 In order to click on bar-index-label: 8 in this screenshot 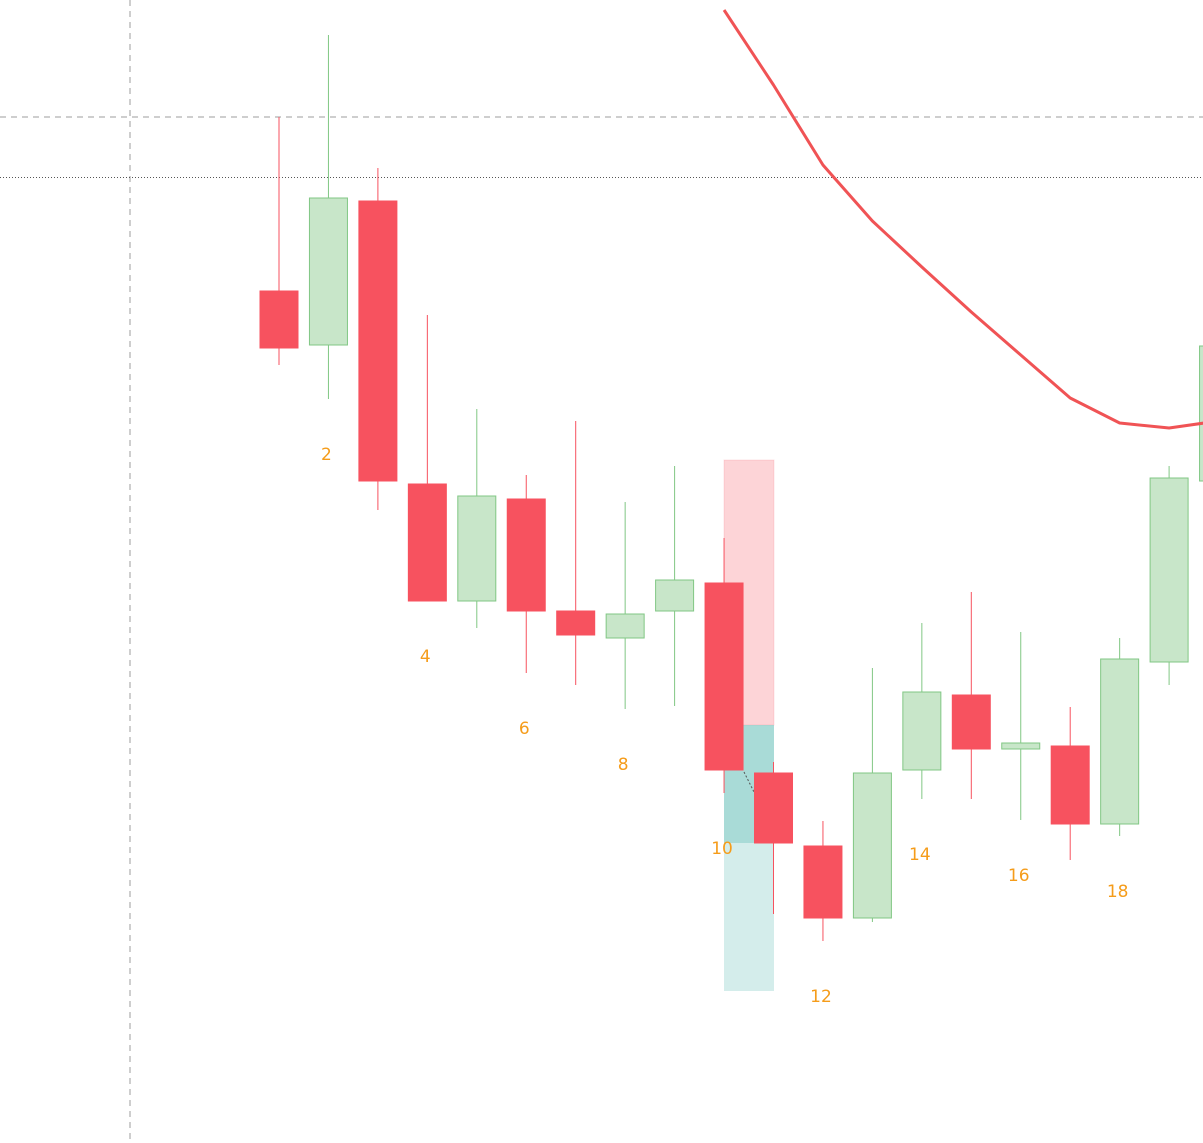, I will do `click(623, 765)`.